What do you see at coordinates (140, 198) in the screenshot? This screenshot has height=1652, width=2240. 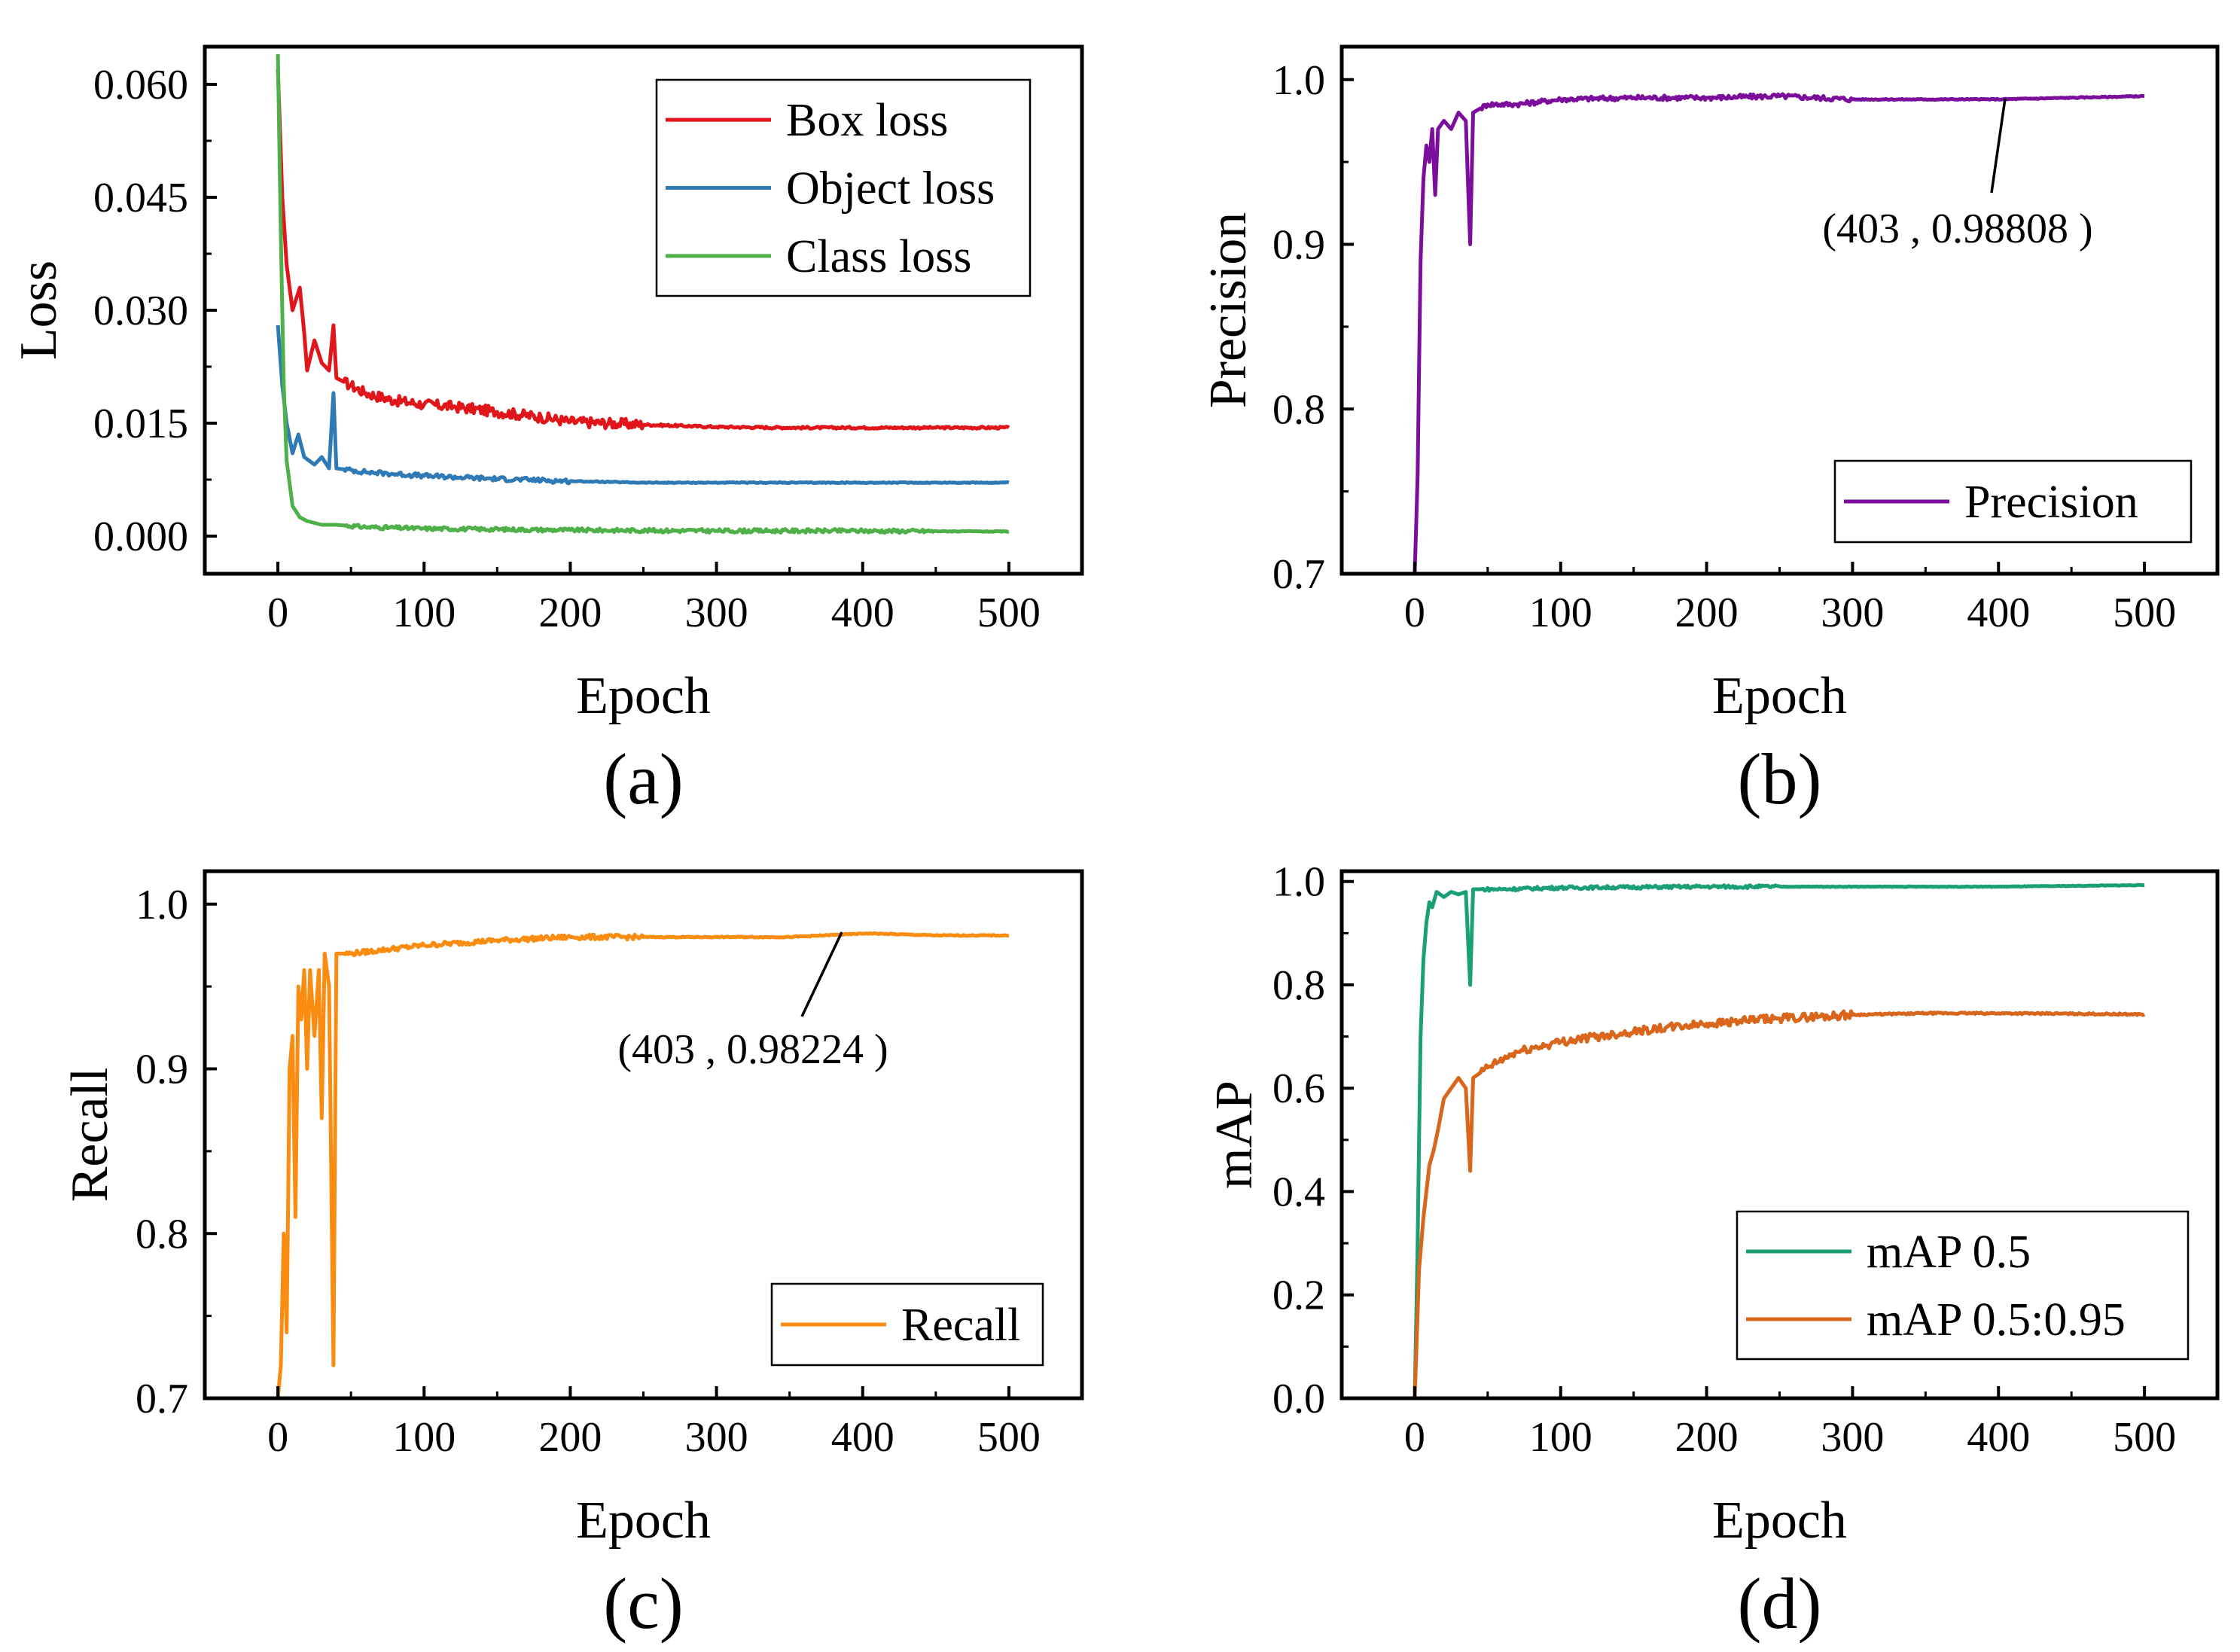 I see `y-tick-label: 0.045` at bounding box center [140, 198].